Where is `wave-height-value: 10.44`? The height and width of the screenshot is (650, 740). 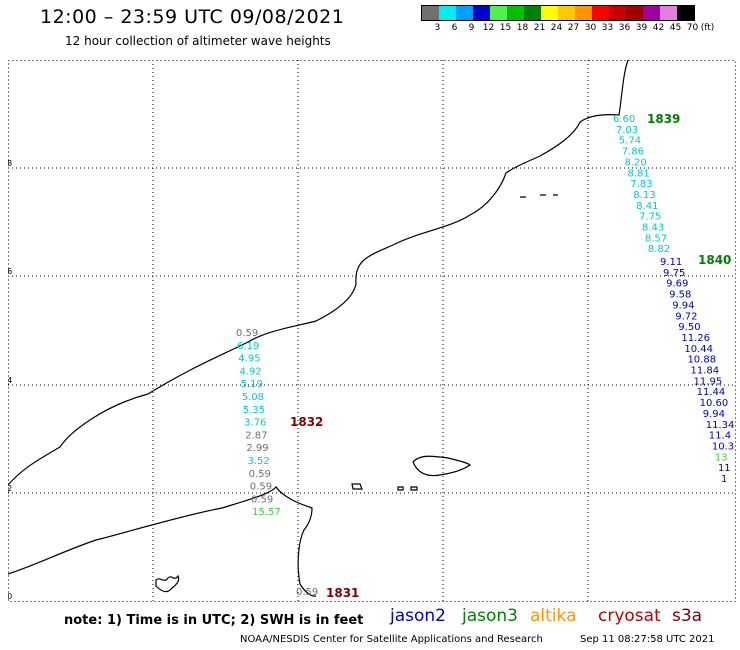
wave-height-value: 10.44 is located at coordinates (698, 349).